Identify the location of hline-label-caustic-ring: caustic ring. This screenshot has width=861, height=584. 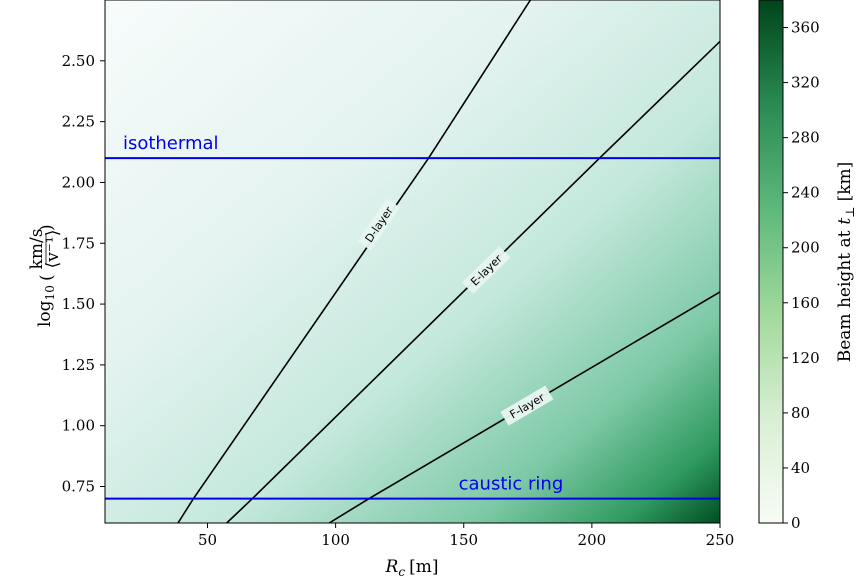
(511, 484).